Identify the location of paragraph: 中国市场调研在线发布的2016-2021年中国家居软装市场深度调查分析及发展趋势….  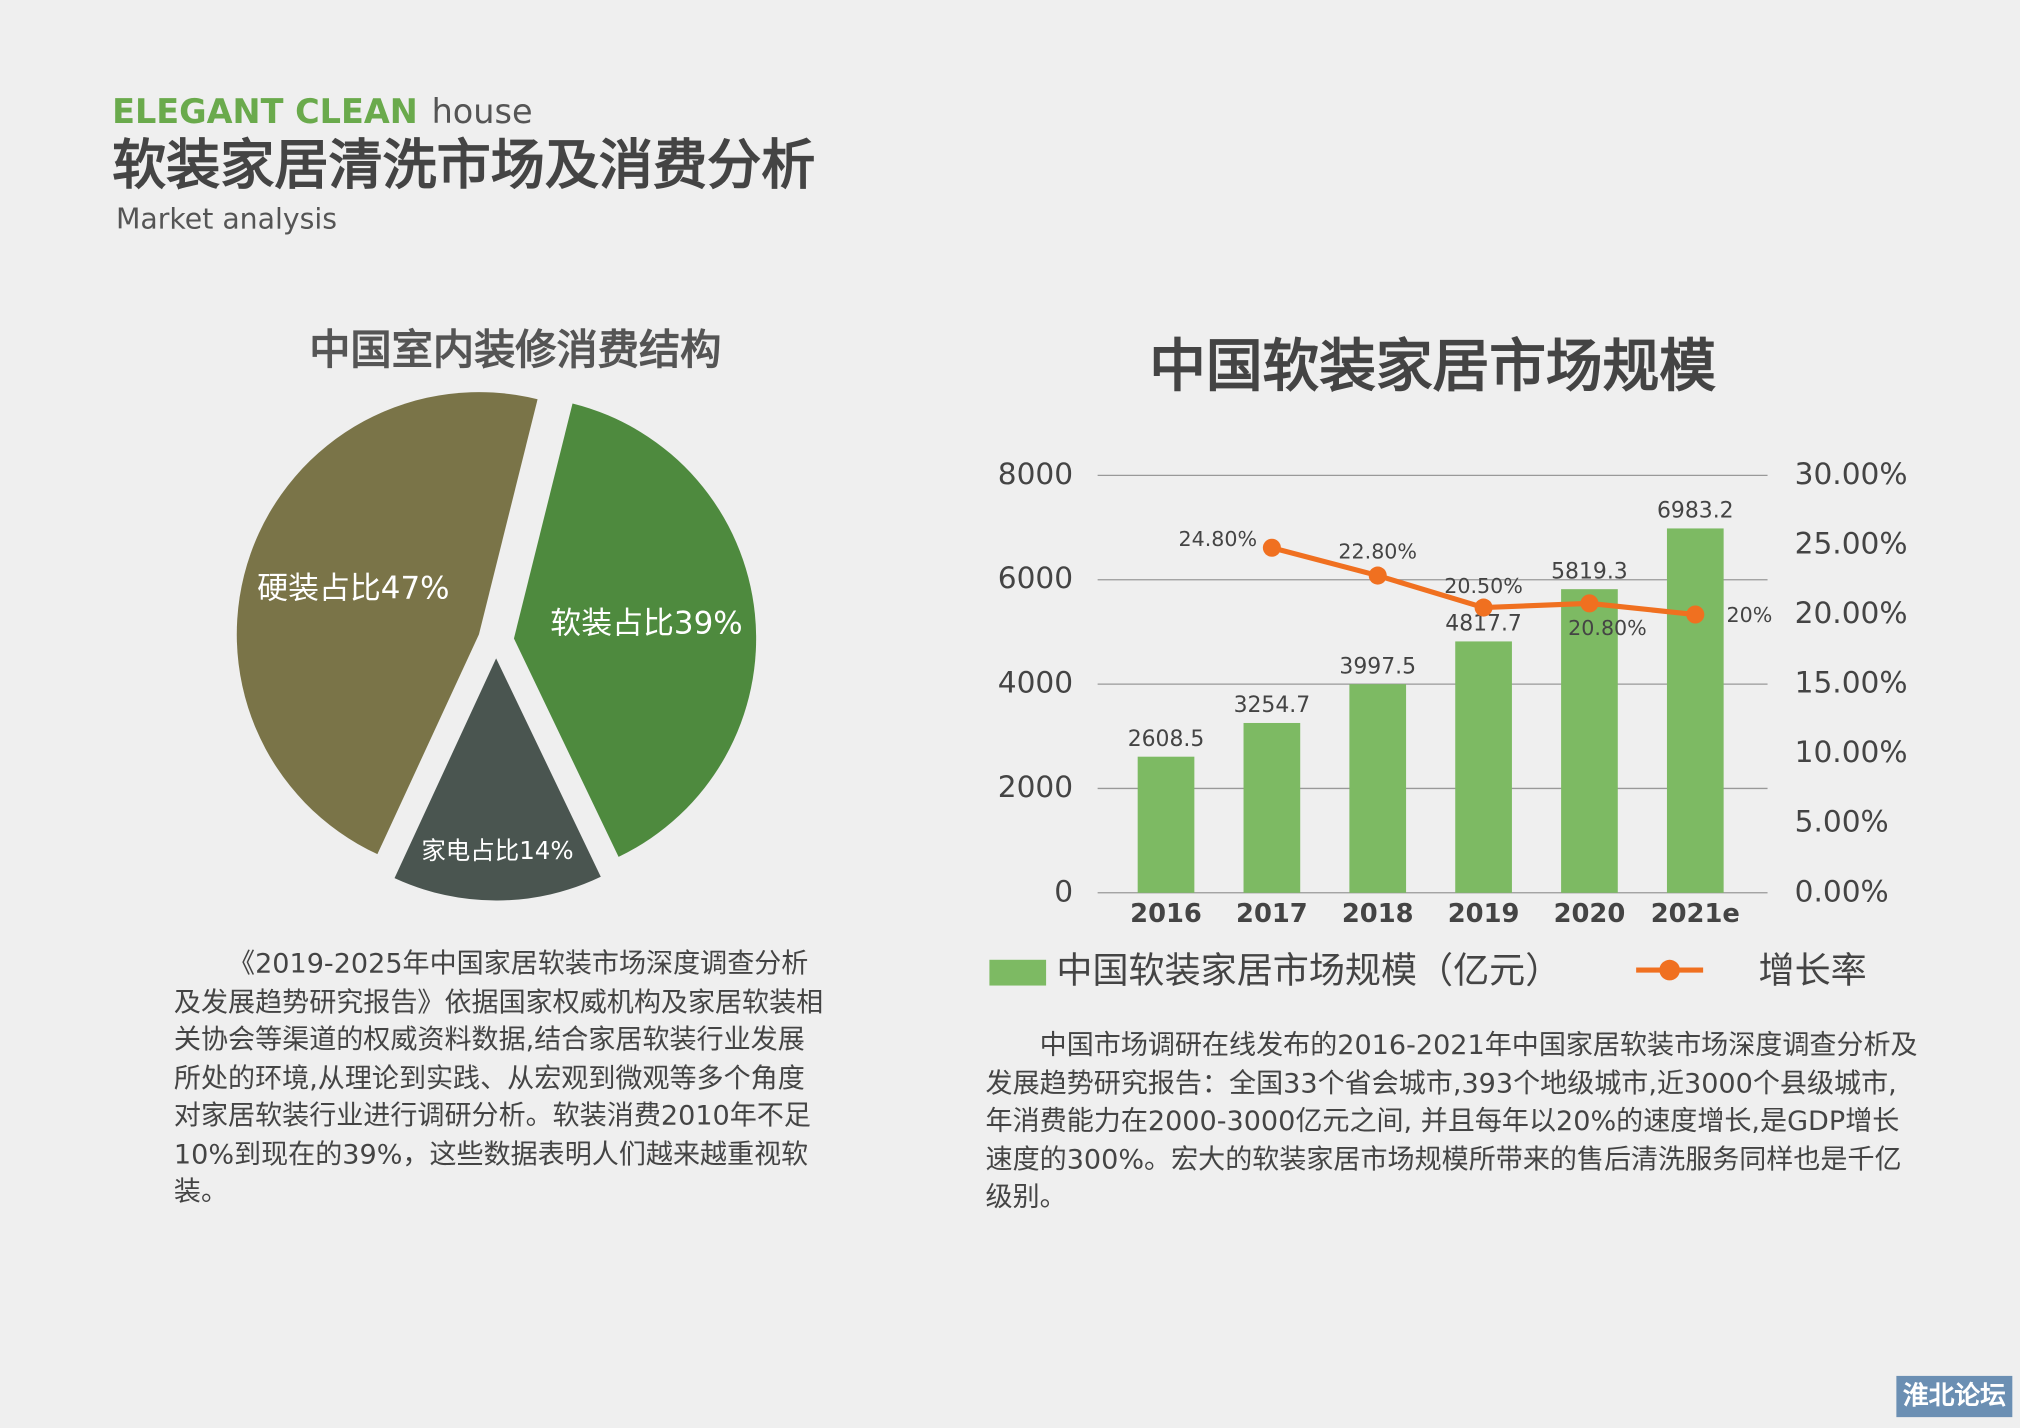
(1451, 1121).